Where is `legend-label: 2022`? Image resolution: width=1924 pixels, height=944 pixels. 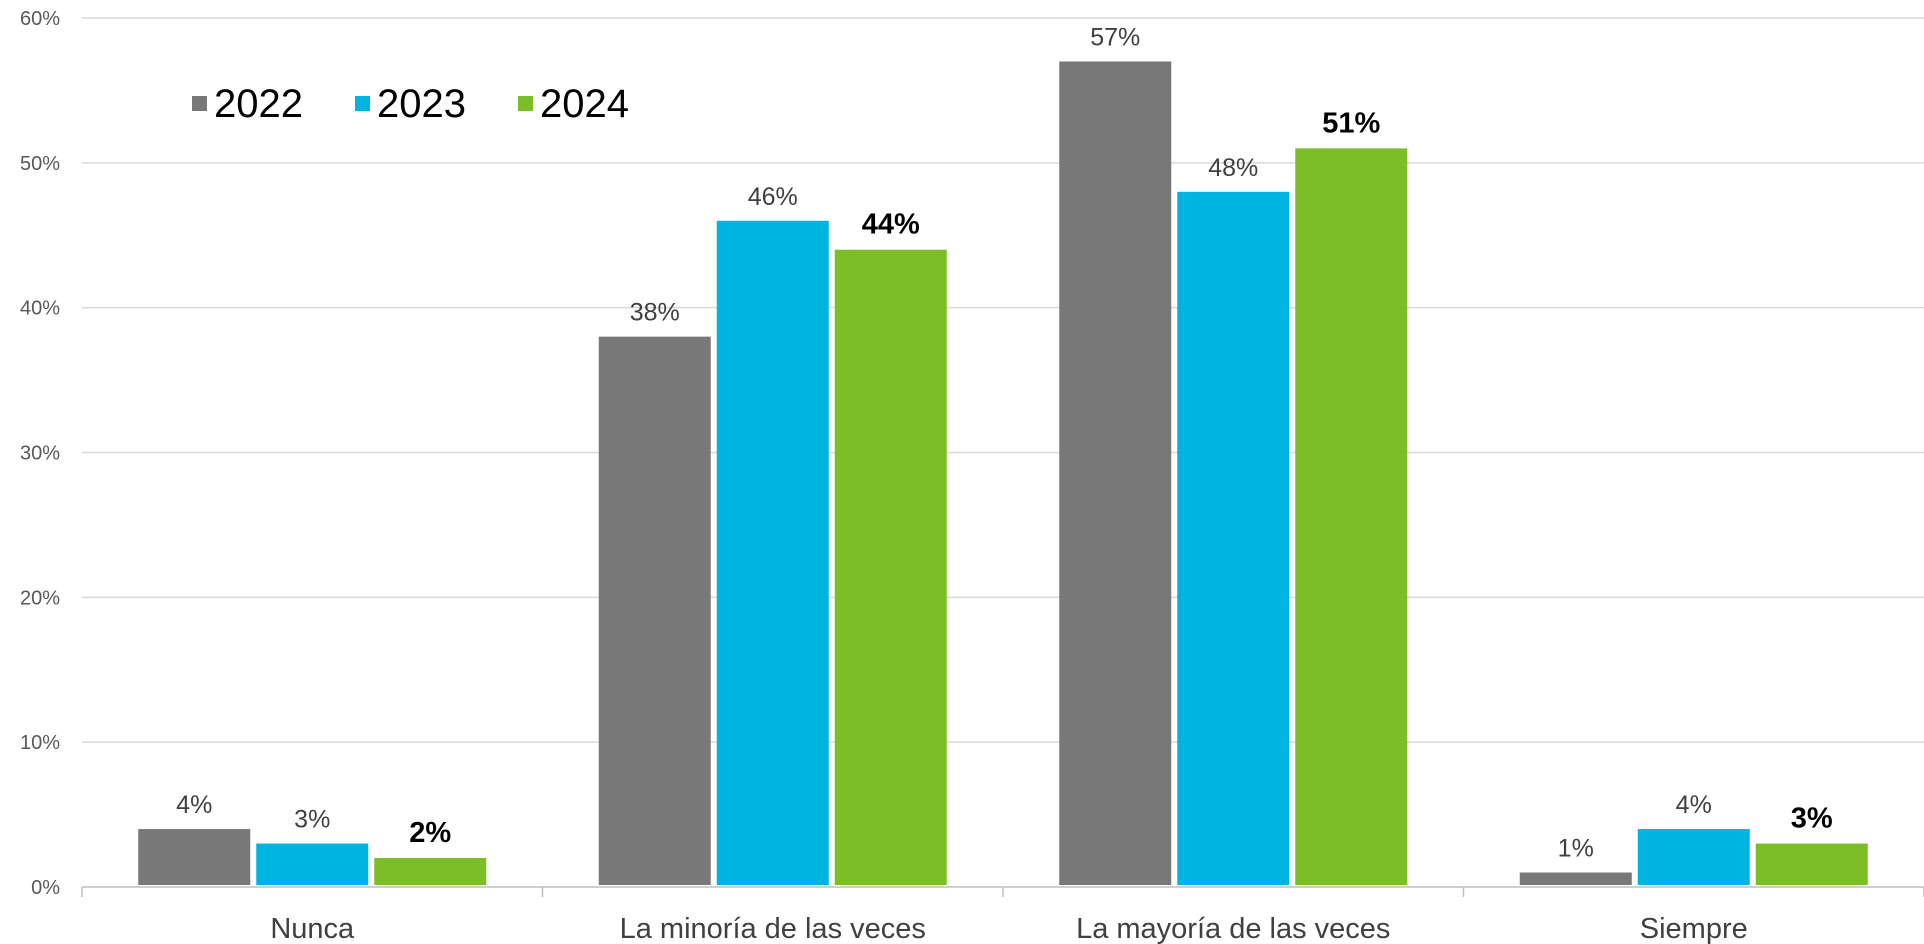 legend-label: 2022 is located at coordinates (258, 104).